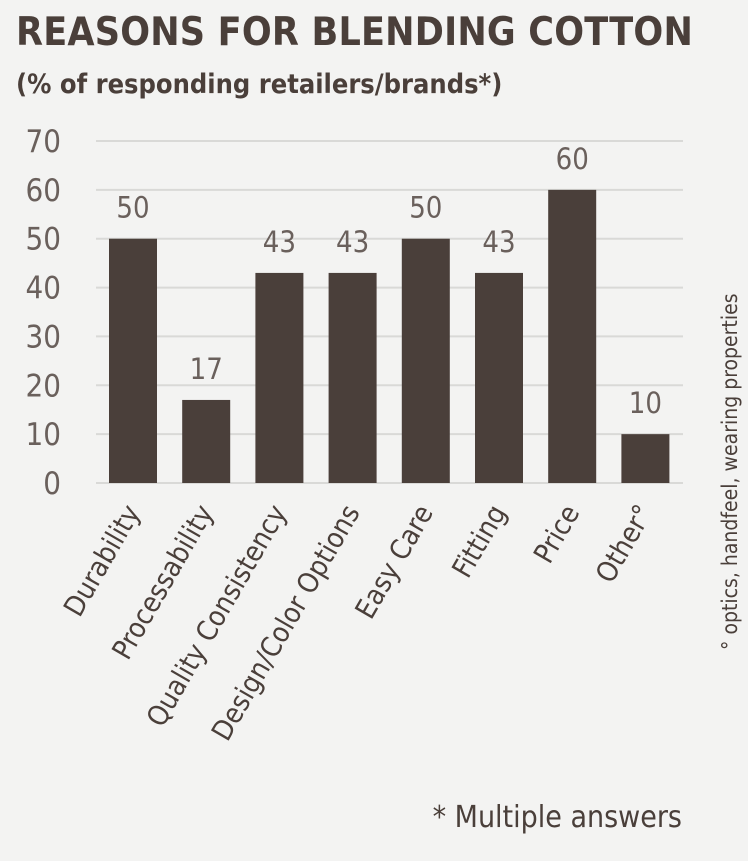 The width and height of the screenshot is (748, 861). What do you see at coordinates (259, 84) in the screenshot?
I see `chart-subtitle: (% of responding retailers/brands*)` at bounding box center [259, 84].